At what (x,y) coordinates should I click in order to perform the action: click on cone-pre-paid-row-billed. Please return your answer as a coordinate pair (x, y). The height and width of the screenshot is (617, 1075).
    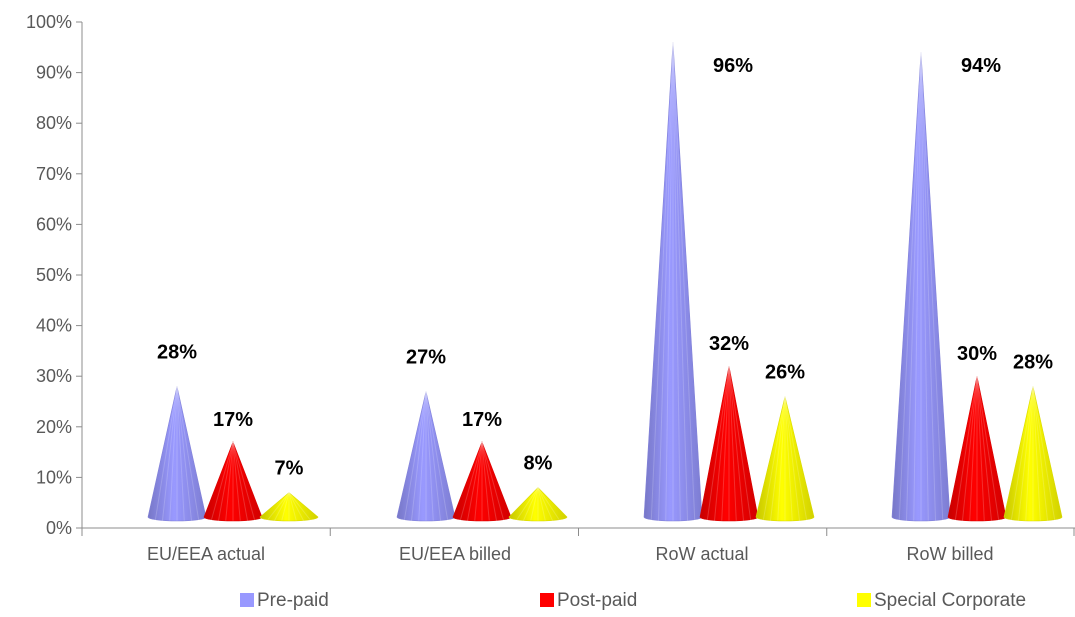
    Looking at the image, I should click on (921, 287).